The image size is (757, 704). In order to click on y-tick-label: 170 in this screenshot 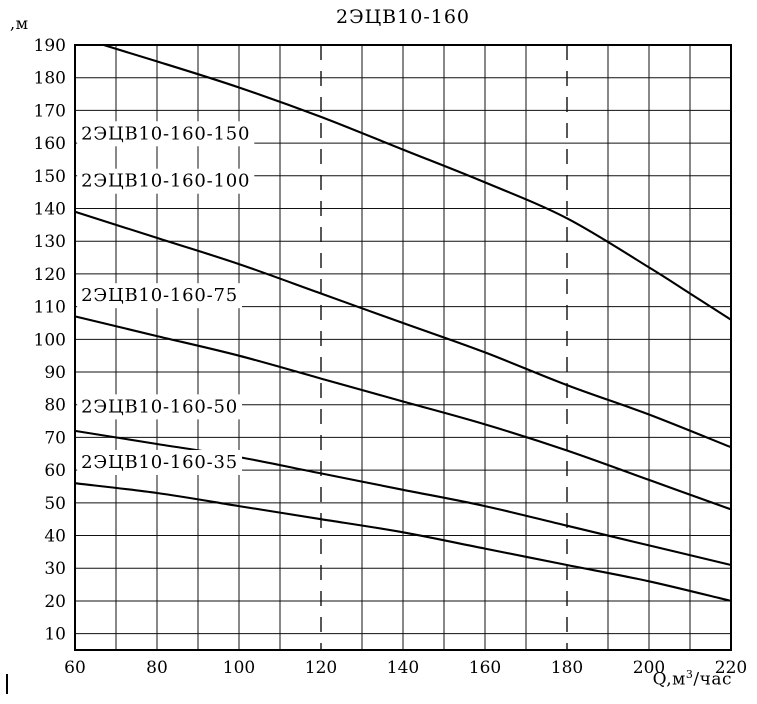, I will do `click(50, 111)`.